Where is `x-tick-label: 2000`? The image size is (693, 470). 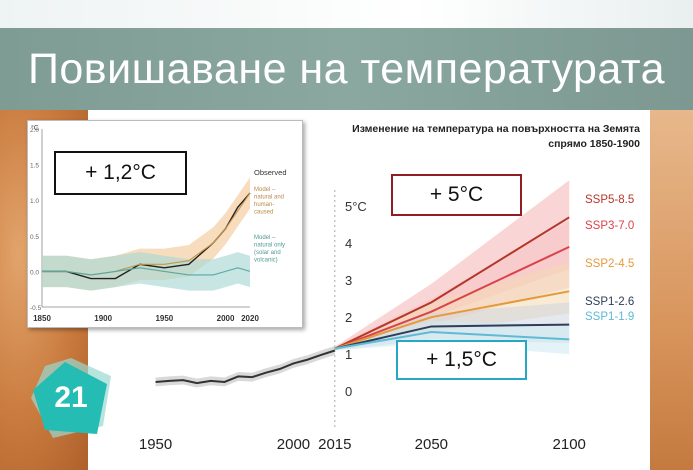 x-tick-label: 2000 is located at coordinates (293, 444).